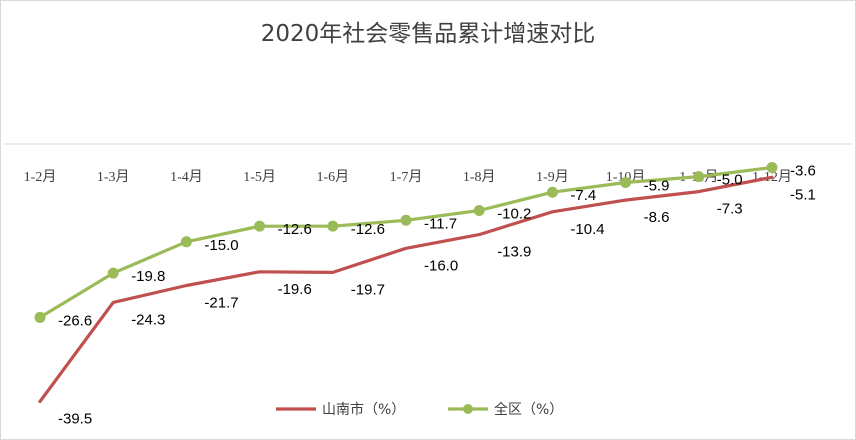 The width and height of the screenshot is (856, 440). I want to click on data-label: -19.6, so click(295, 289).